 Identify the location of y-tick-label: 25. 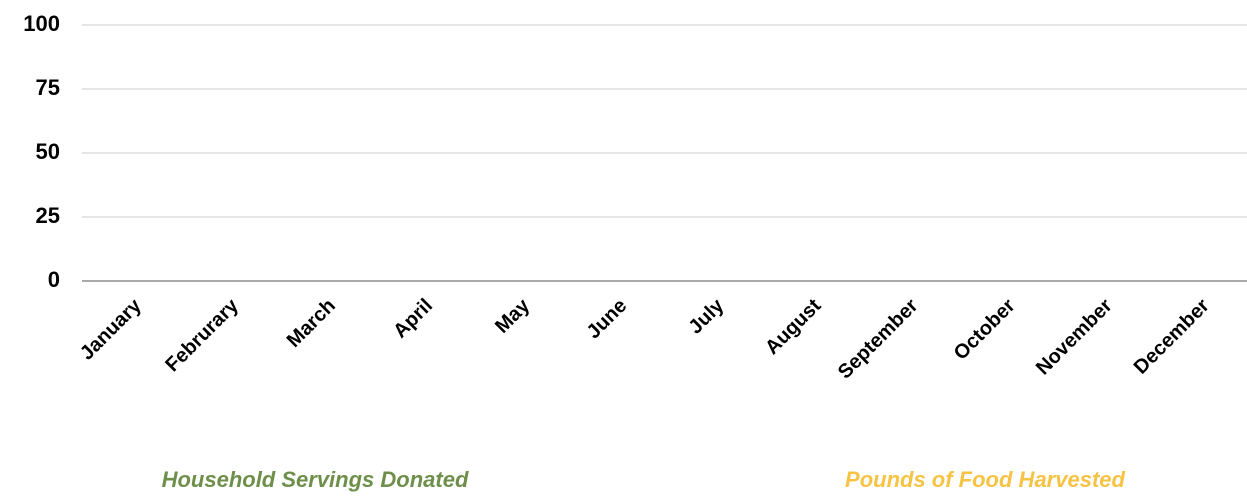
(48, 215).